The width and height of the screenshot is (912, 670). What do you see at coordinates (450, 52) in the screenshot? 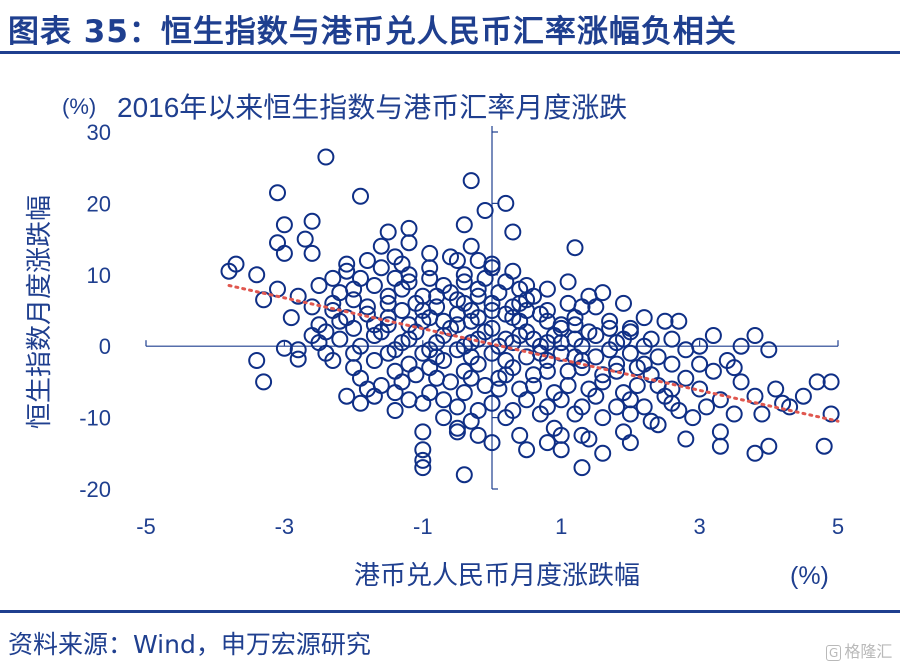
I see `title-rule` at bounding box center [450, 52].